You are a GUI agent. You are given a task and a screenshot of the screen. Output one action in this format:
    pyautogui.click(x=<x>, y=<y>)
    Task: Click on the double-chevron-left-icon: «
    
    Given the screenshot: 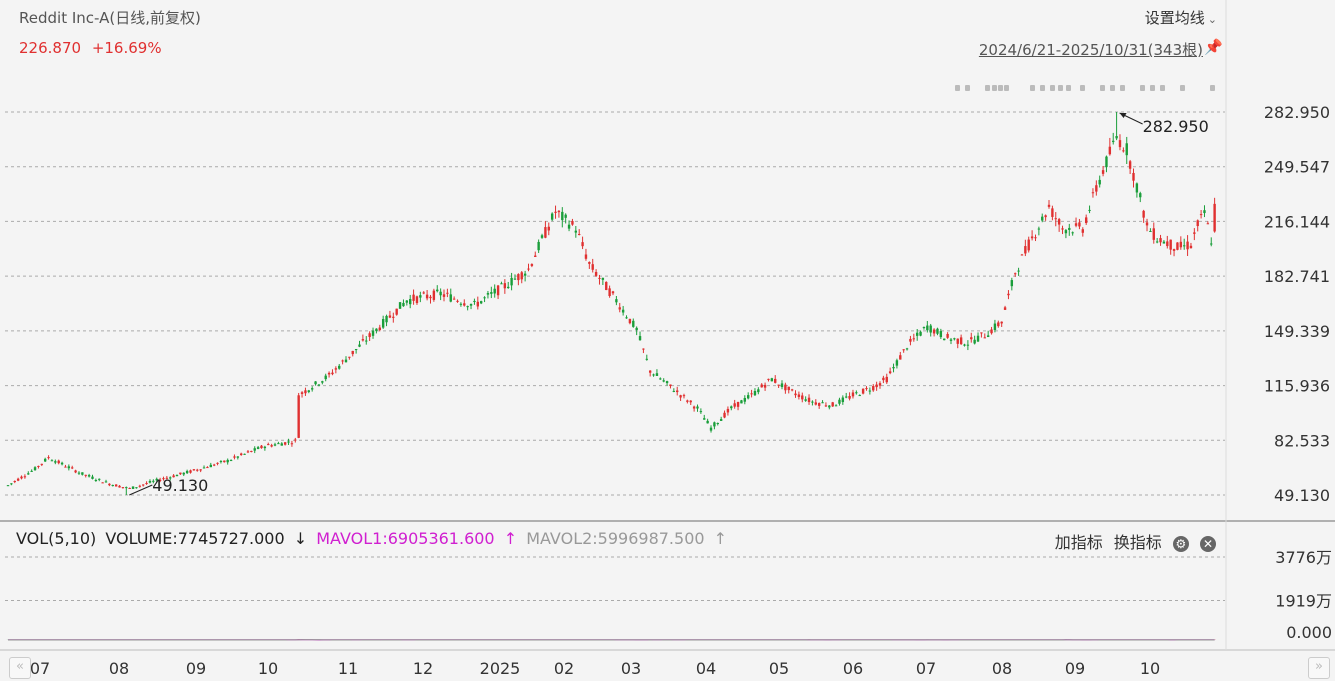 What is the action you would take?
    pyautogui.click(x=20, y=668)
    